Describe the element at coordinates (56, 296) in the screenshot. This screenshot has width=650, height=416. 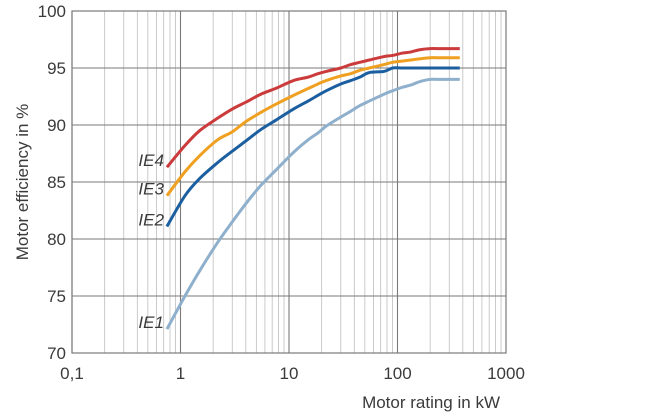
I see `y-tick-label: 75` at that location.